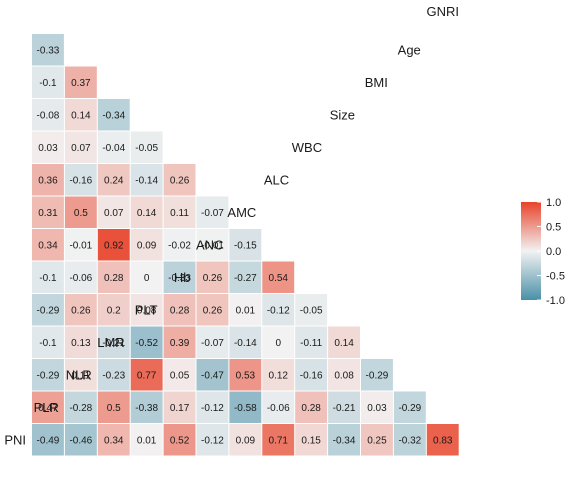 The image size is (570, 499). I want to click on cell-value-label: 0.52, so click(180, 440).